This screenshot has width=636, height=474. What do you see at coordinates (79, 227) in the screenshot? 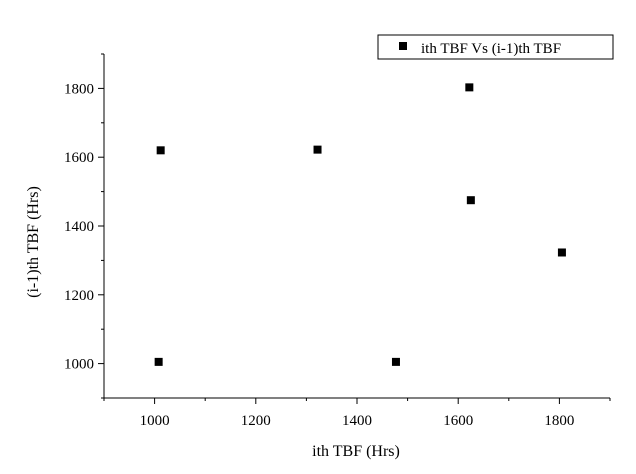
I see `y-tick-label: 1400` at bounding box center [79, 227].